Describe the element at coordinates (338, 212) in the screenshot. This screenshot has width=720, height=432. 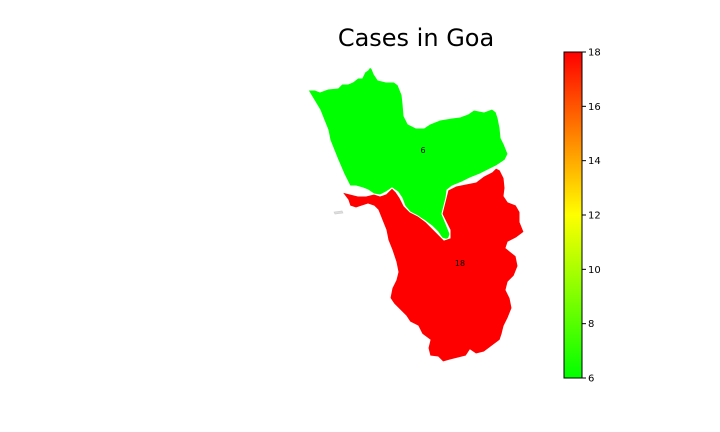
I see `islet-shape` at that location.